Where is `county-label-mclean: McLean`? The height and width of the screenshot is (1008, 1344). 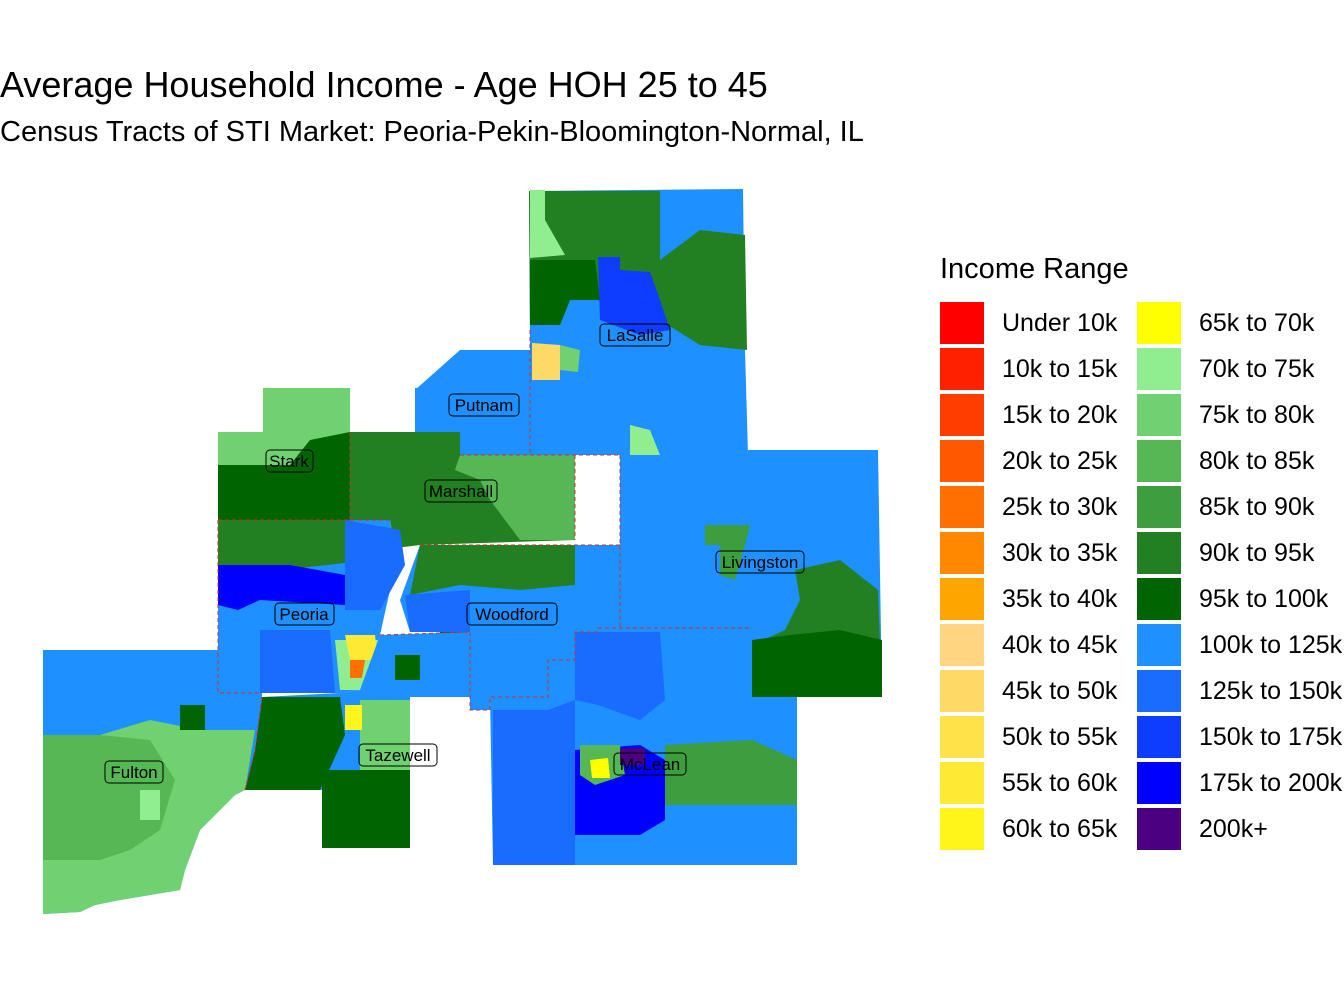 county-label-mclean: McLean is located at coordinates (650, 764).